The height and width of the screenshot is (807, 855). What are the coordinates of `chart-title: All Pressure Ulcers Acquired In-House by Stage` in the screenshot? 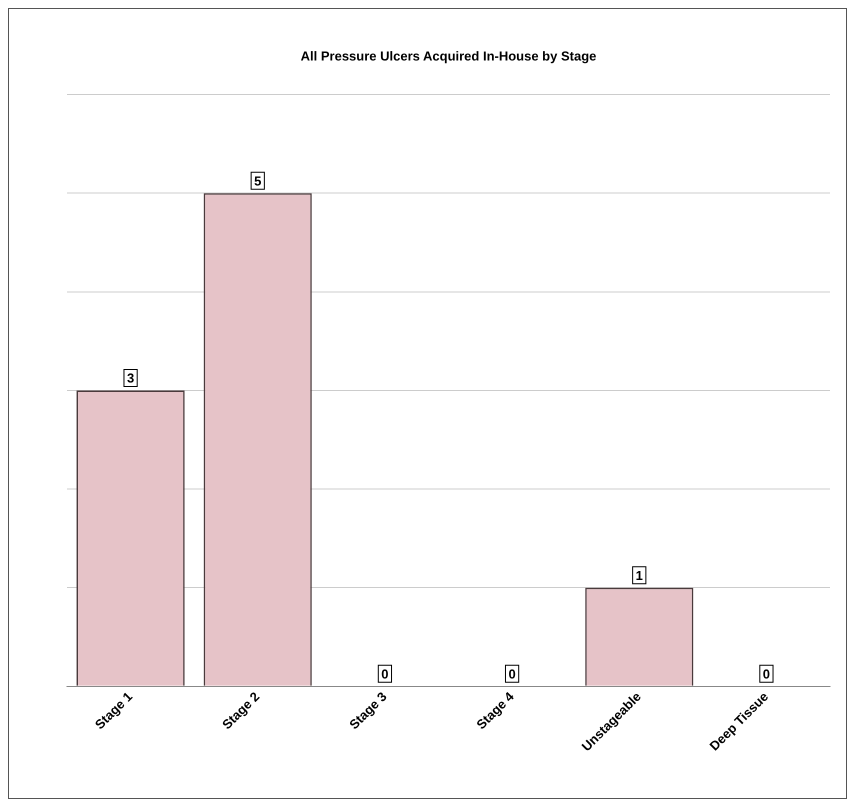 It's located at (448, 56).